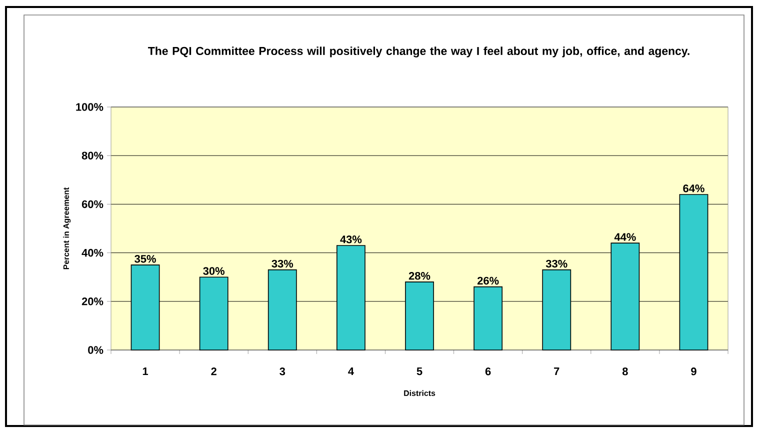 The width and height of the screenshot is (758, 428). What do you see at coordinates (93, 204) in the screenshot?
I see `y-tick-label: 60%` at bounding box center [93, 204].